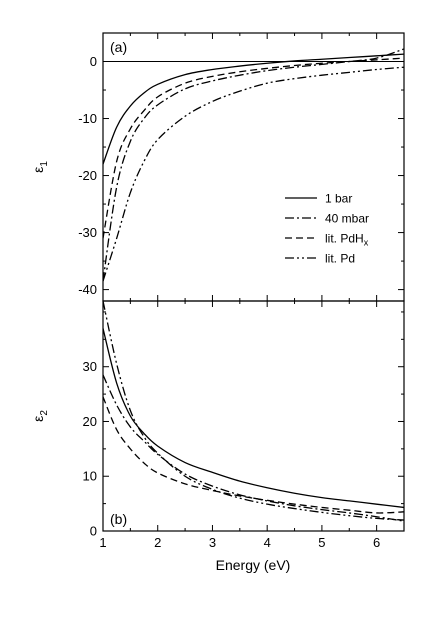 This screenshot has height=624, width=436. What do you see at coordinates (327, 229) in the screenshot?
I see `legend: 1 bar 40 mbar lit. PdHx lit. Pd` at bounding box center [327, 229].